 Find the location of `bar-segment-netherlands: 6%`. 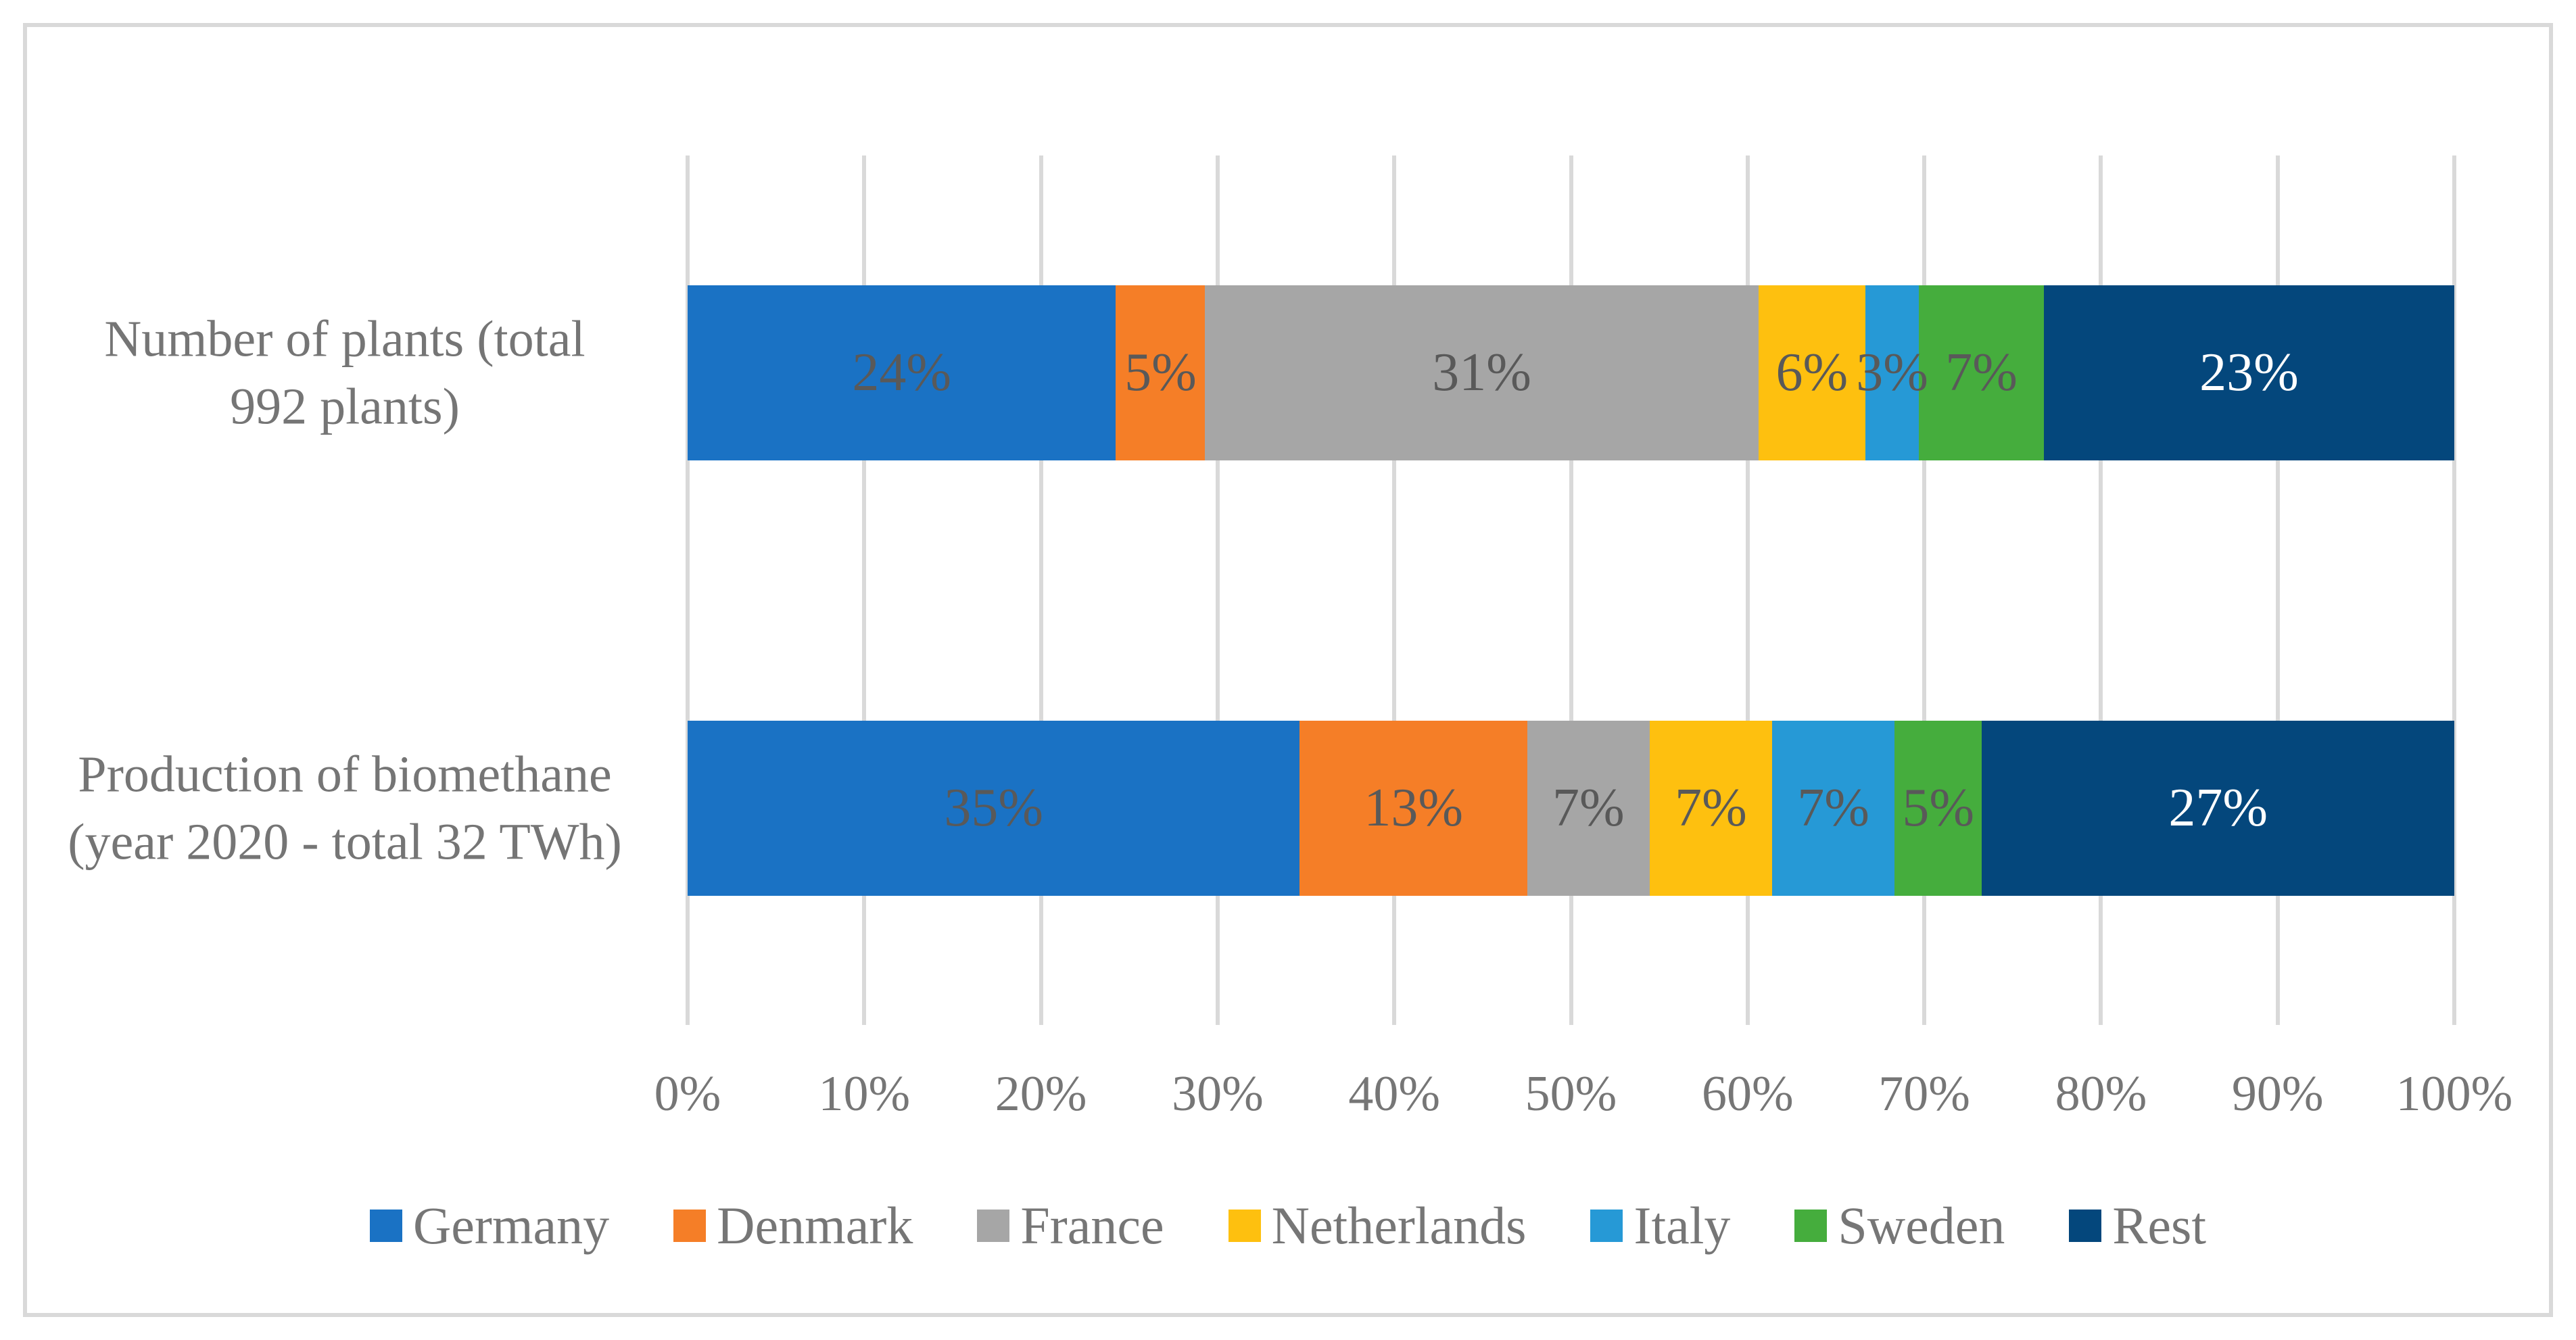

bar-segment-netherlands: 6% is located at coordinates (1811, 372).